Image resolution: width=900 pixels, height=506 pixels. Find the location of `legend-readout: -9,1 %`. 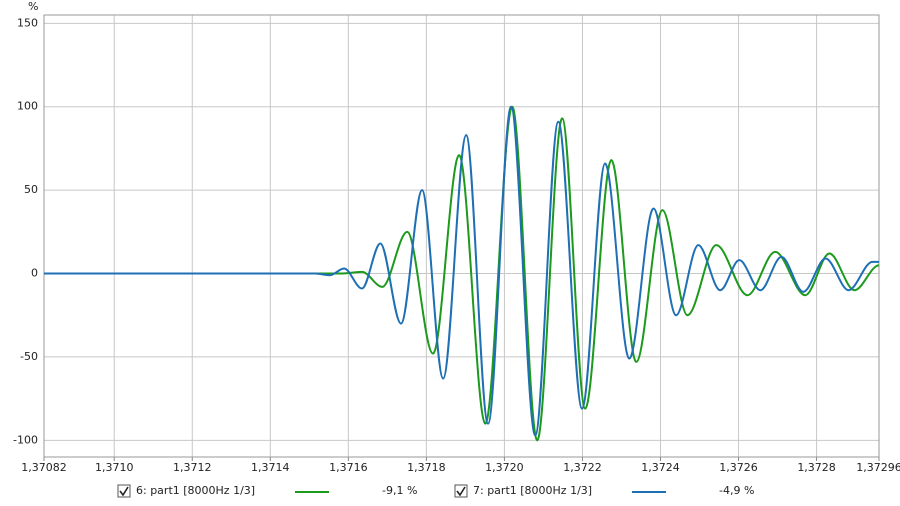

legend-readout: -9,1 % is located at coordinates (399, 490).